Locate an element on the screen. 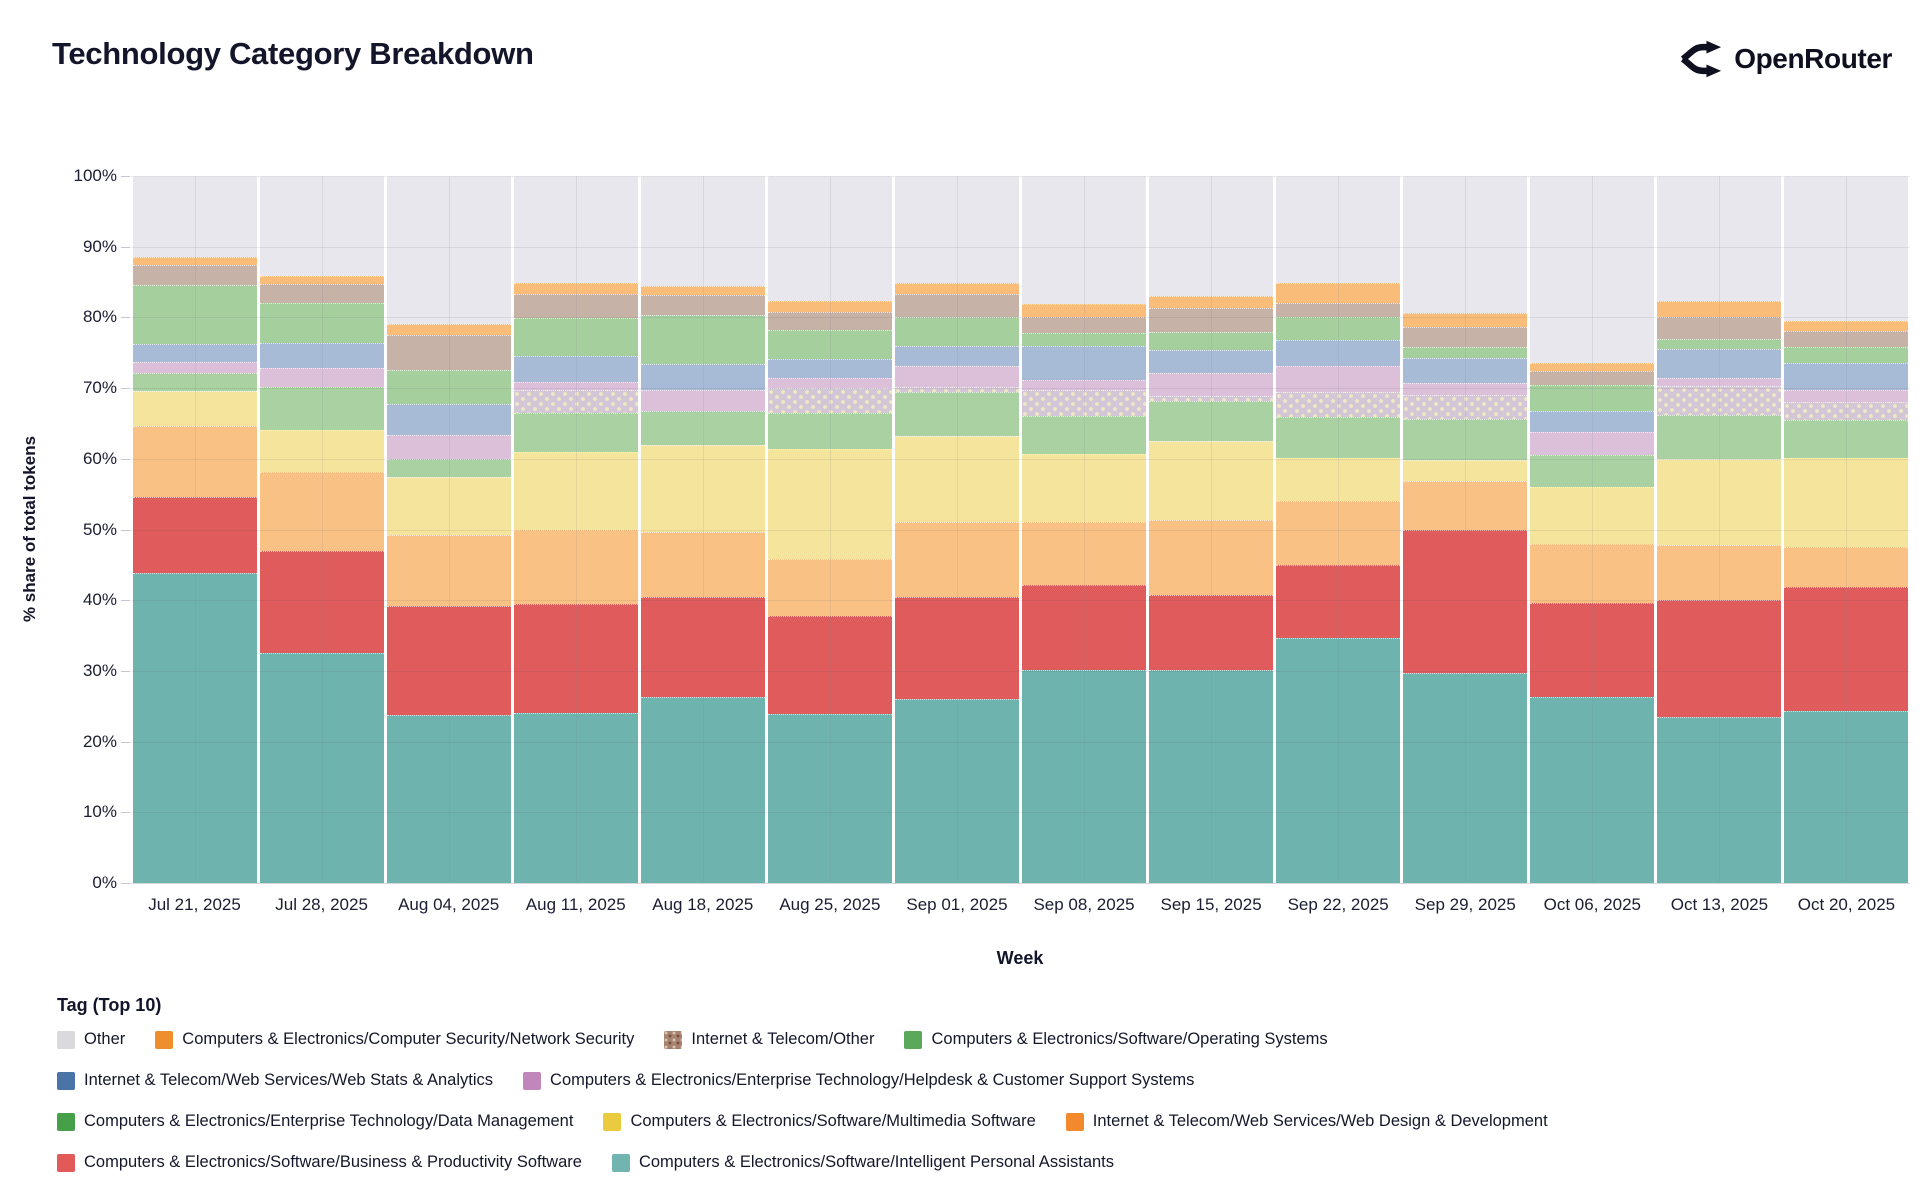 The image size is (1930, 1178). bar-oct-20-2025 is located at coordinates (1846, 529).